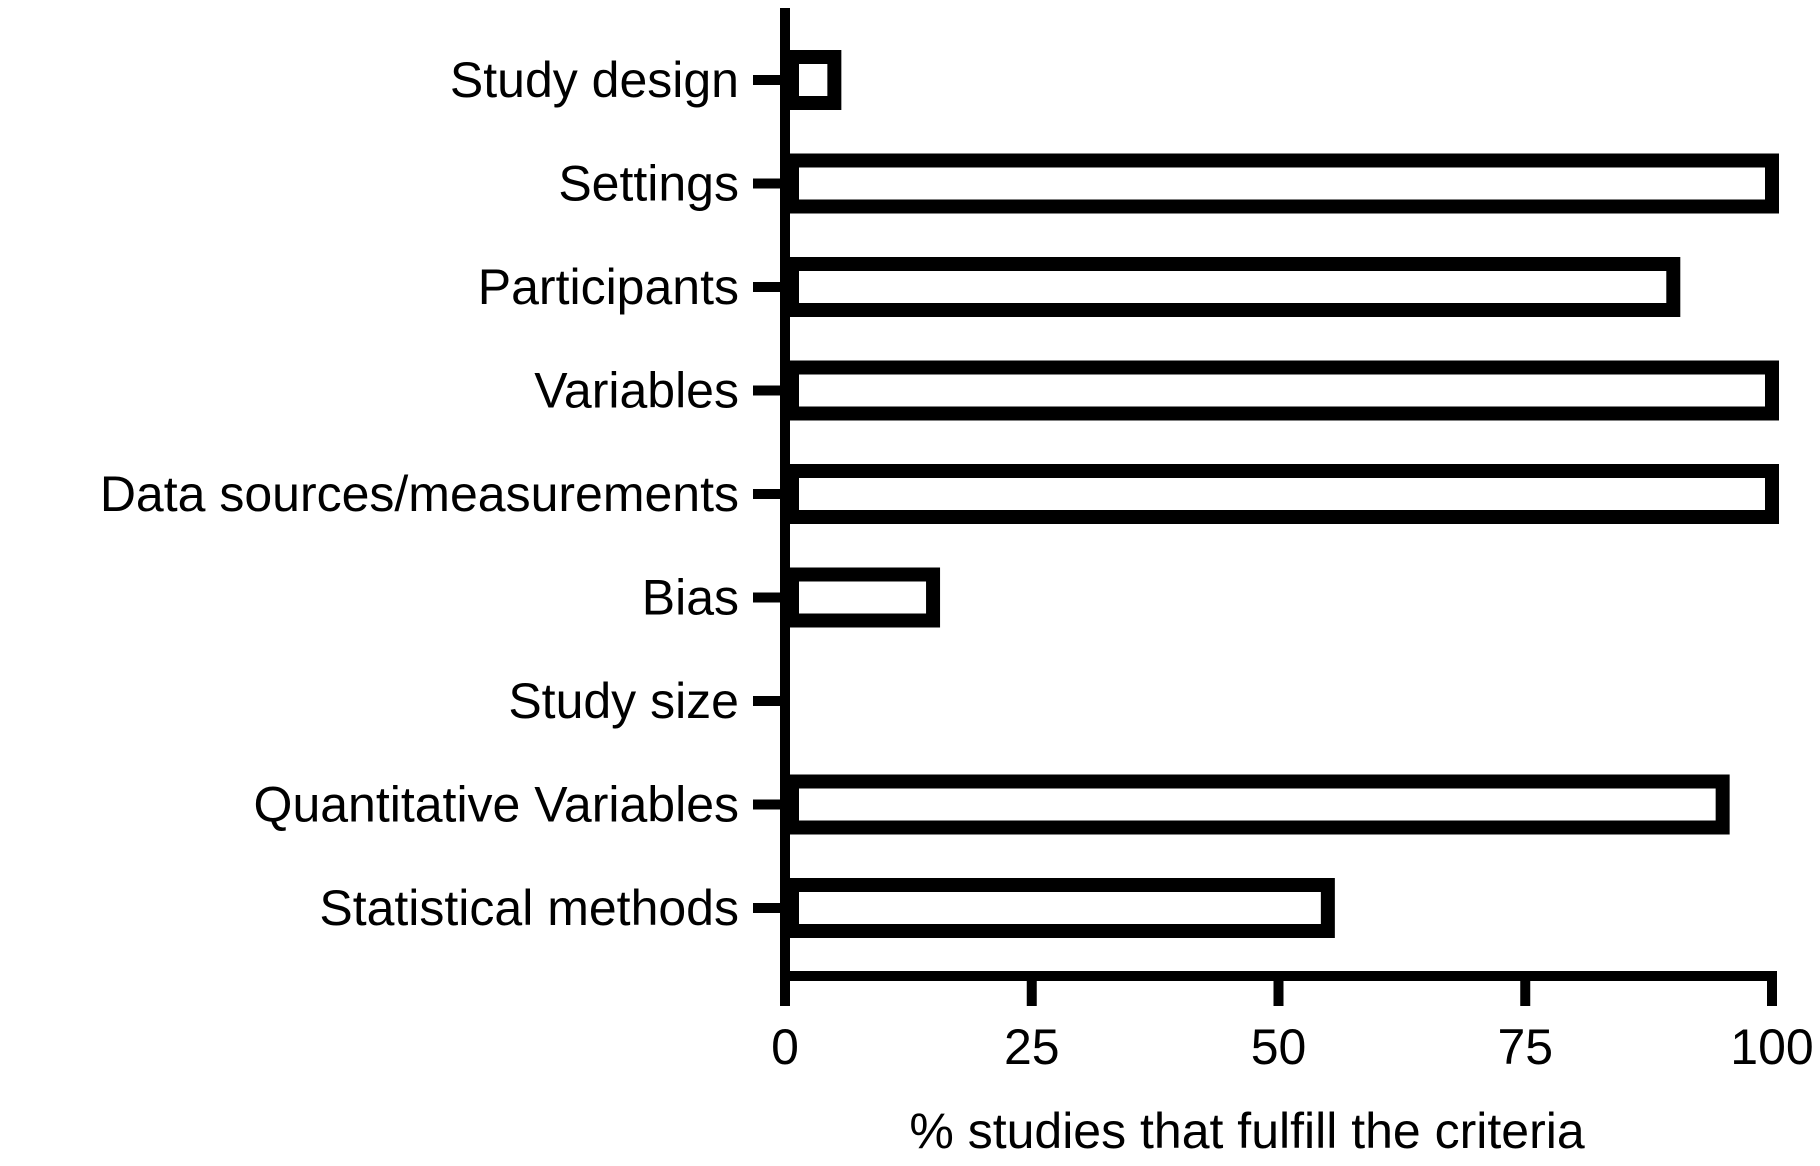 Image resolution: width=1820 pixels, height=1166 pixels. I want to click on x-tick-label: 0, so click(785, 1047).